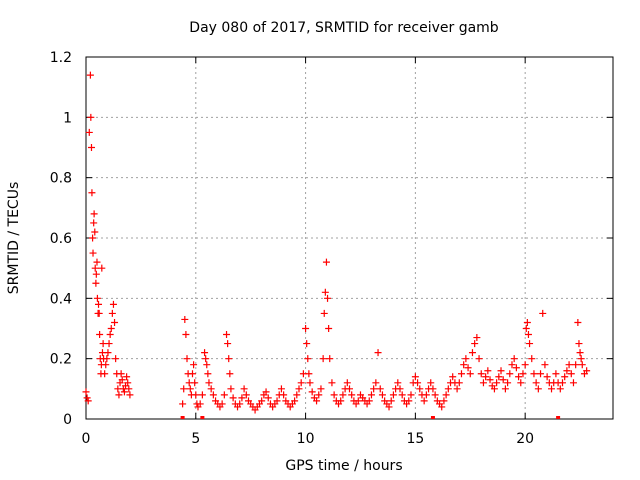 Image resolution: width=640 pixels, height=480 pixels. I want to click on y-tick-label: 0.2, so click(61, 360).